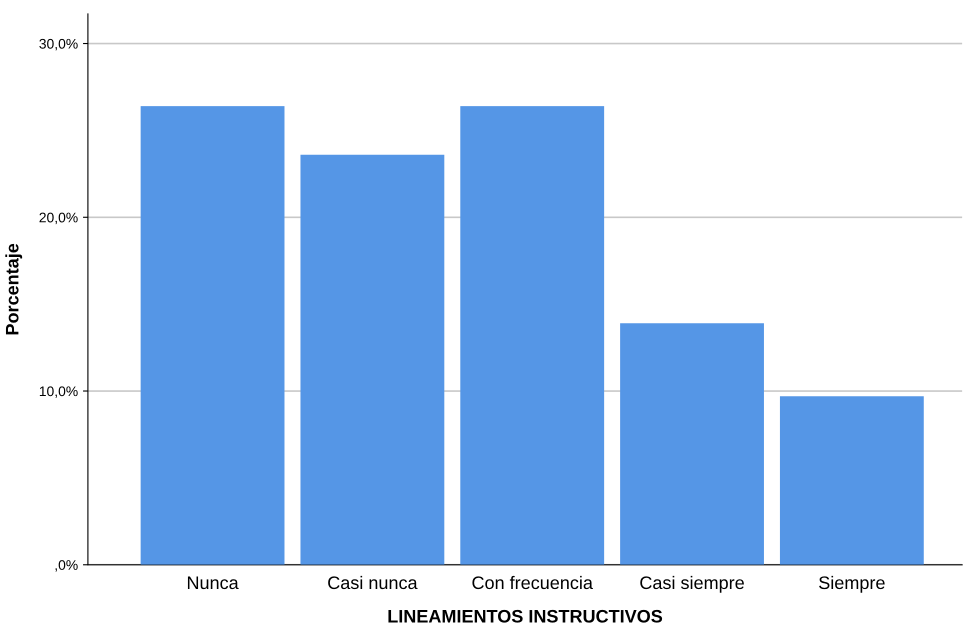 The height and width of the screenshot is (636, 966). Describe the element at coordinates (13, 289) in the screenshot. I see `y-axis-title: Porcentaje` at that location.